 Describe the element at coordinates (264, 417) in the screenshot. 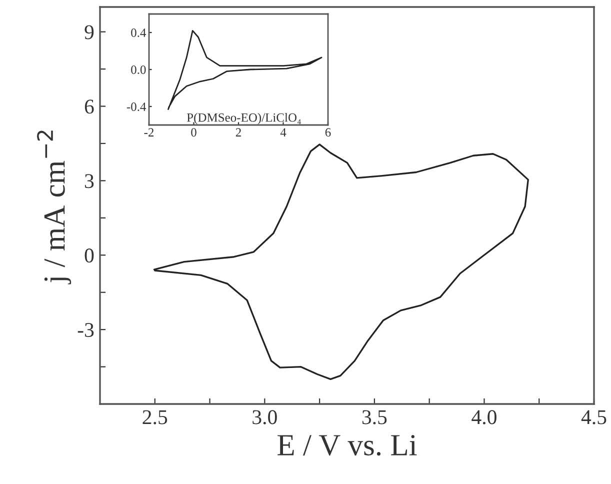

I see `x-tick-label: 3.0` at that location.